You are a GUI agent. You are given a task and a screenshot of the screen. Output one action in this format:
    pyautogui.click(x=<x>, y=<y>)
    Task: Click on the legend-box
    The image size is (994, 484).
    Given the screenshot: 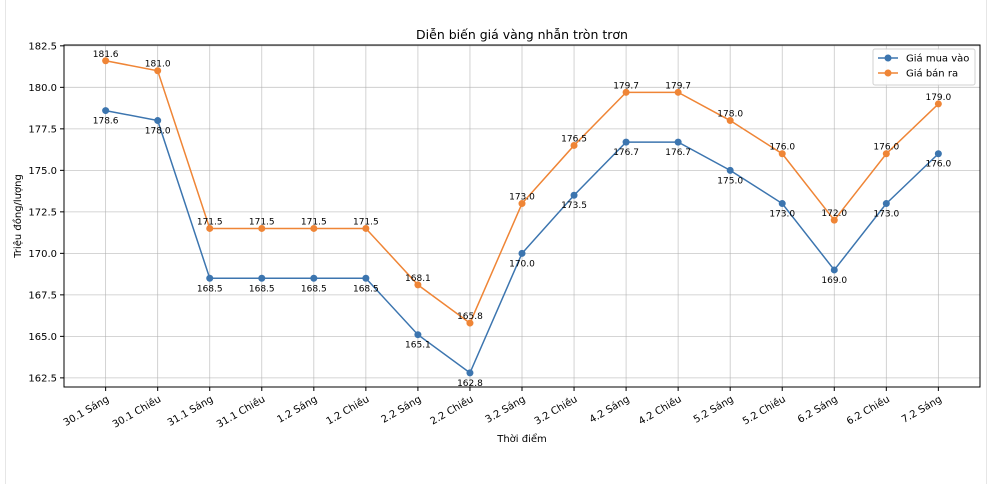 What is the action you would take?
    pyautogui.click(x=924, y=67)
    